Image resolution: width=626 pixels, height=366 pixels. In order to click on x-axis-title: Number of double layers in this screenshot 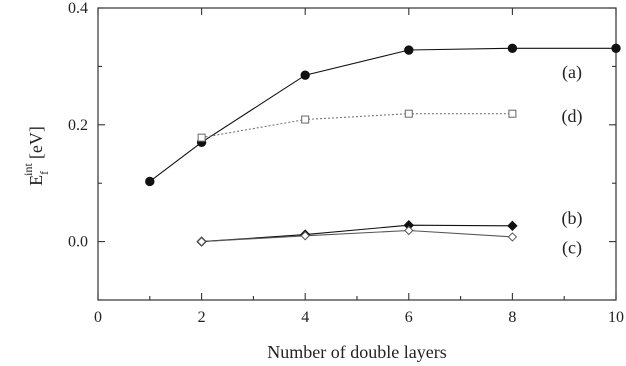, I will do `click(356, 352)`.